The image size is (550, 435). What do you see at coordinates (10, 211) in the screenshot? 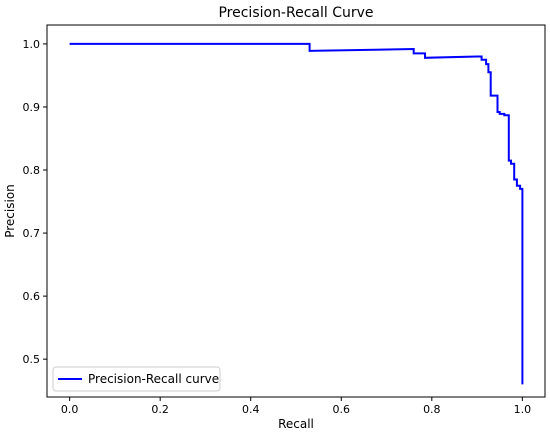
I see `y-axis-title: Precision` at bounding box center [10, 211].